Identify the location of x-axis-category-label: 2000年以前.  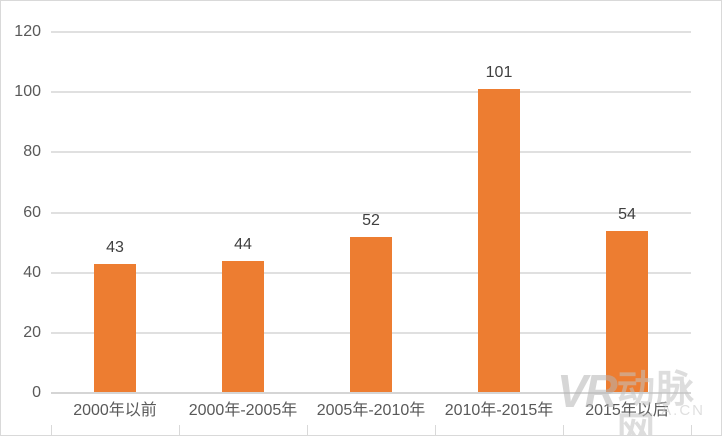
(115, 410).